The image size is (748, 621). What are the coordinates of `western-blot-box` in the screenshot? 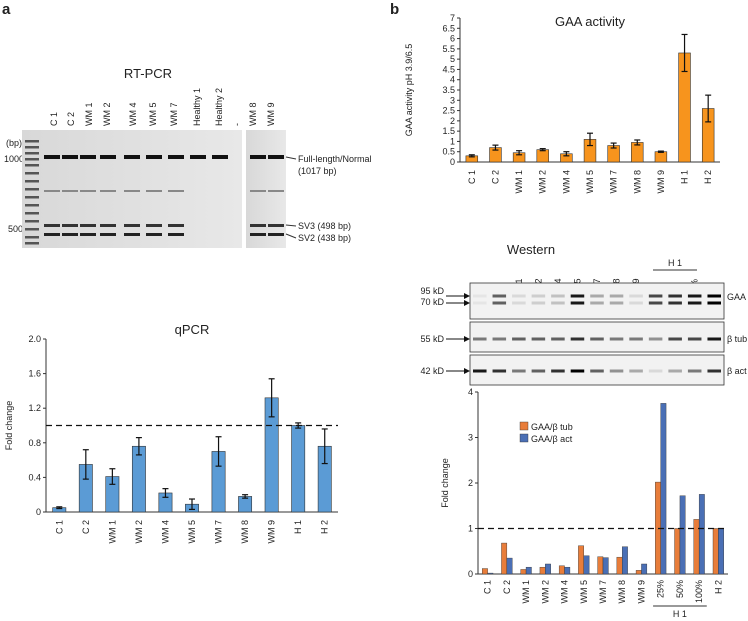 It's located at (597, 337).